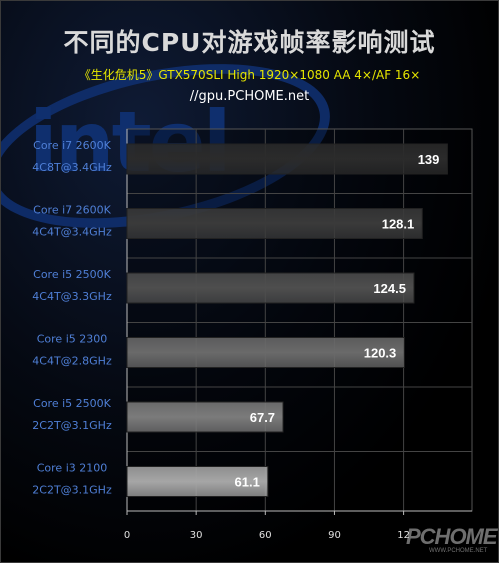  Describe the element at coordinates (334, 535) in the screenshot. I see `x-tick-label: 90` at that location.